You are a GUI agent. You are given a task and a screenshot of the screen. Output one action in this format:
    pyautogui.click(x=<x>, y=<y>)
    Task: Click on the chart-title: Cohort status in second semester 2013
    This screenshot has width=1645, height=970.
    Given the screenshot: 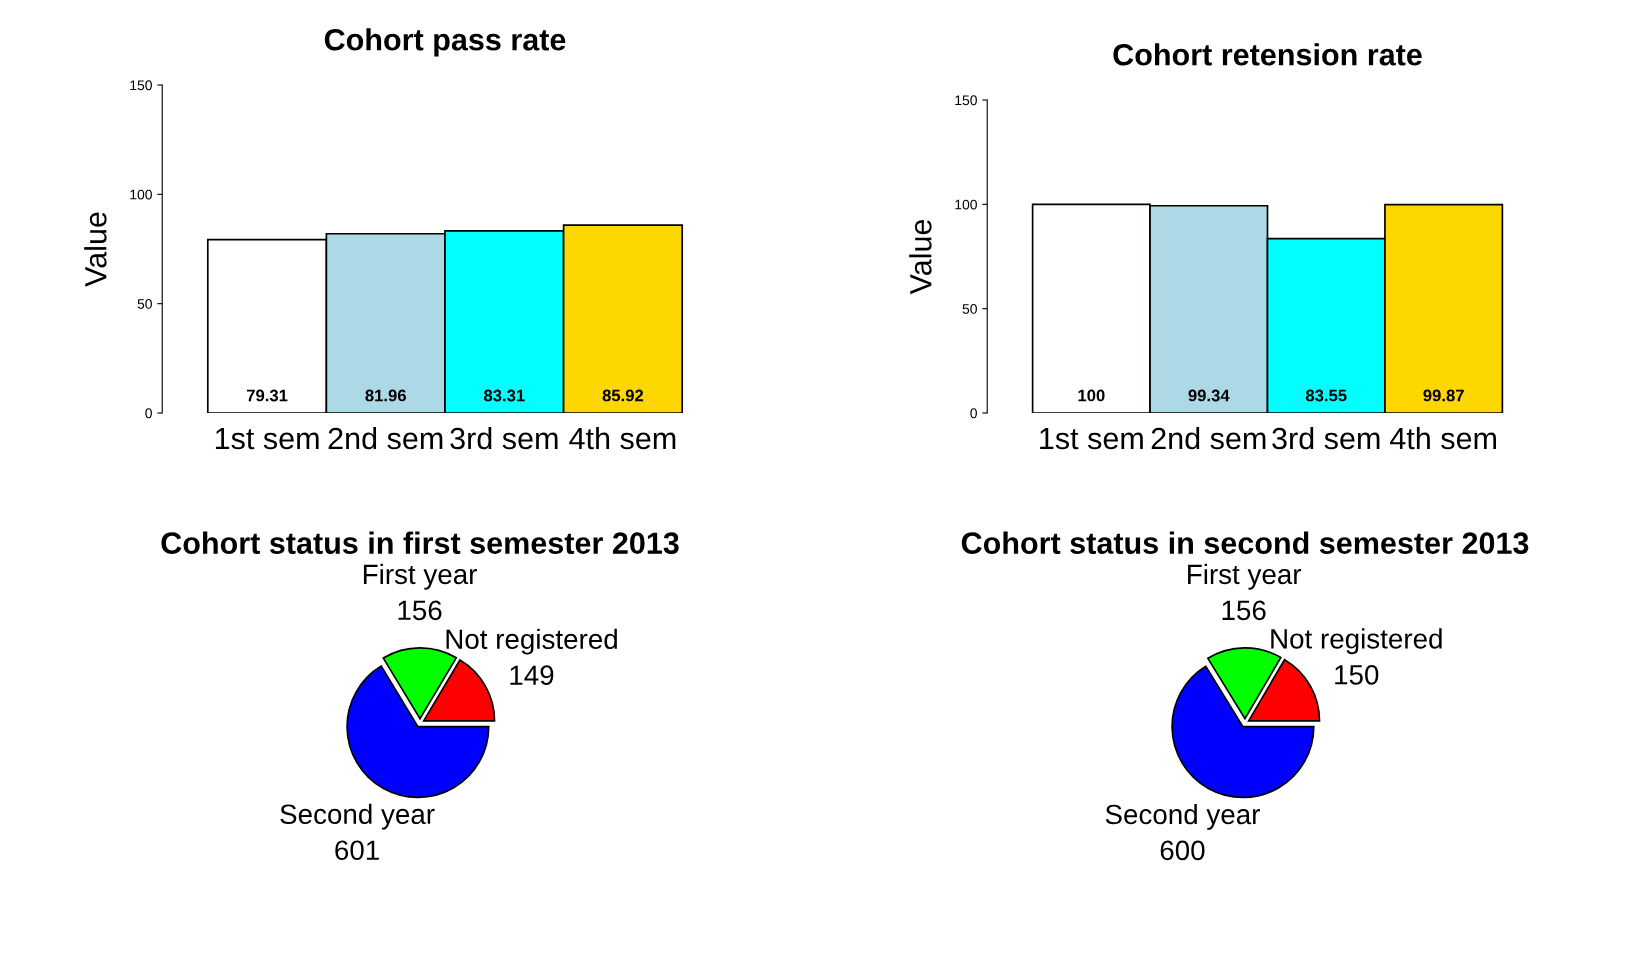 What is the action you would take?
    pyautogui.click(x=1245, y=542)
    